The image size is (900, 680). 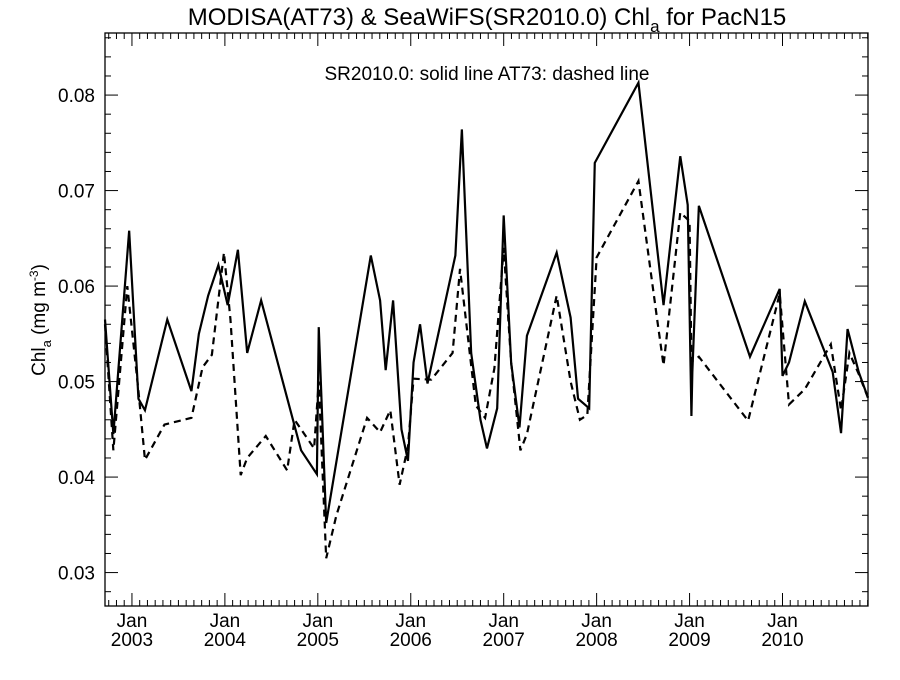 I want to click on x-tick-year-label: 2008, so click(x=596, y=640).